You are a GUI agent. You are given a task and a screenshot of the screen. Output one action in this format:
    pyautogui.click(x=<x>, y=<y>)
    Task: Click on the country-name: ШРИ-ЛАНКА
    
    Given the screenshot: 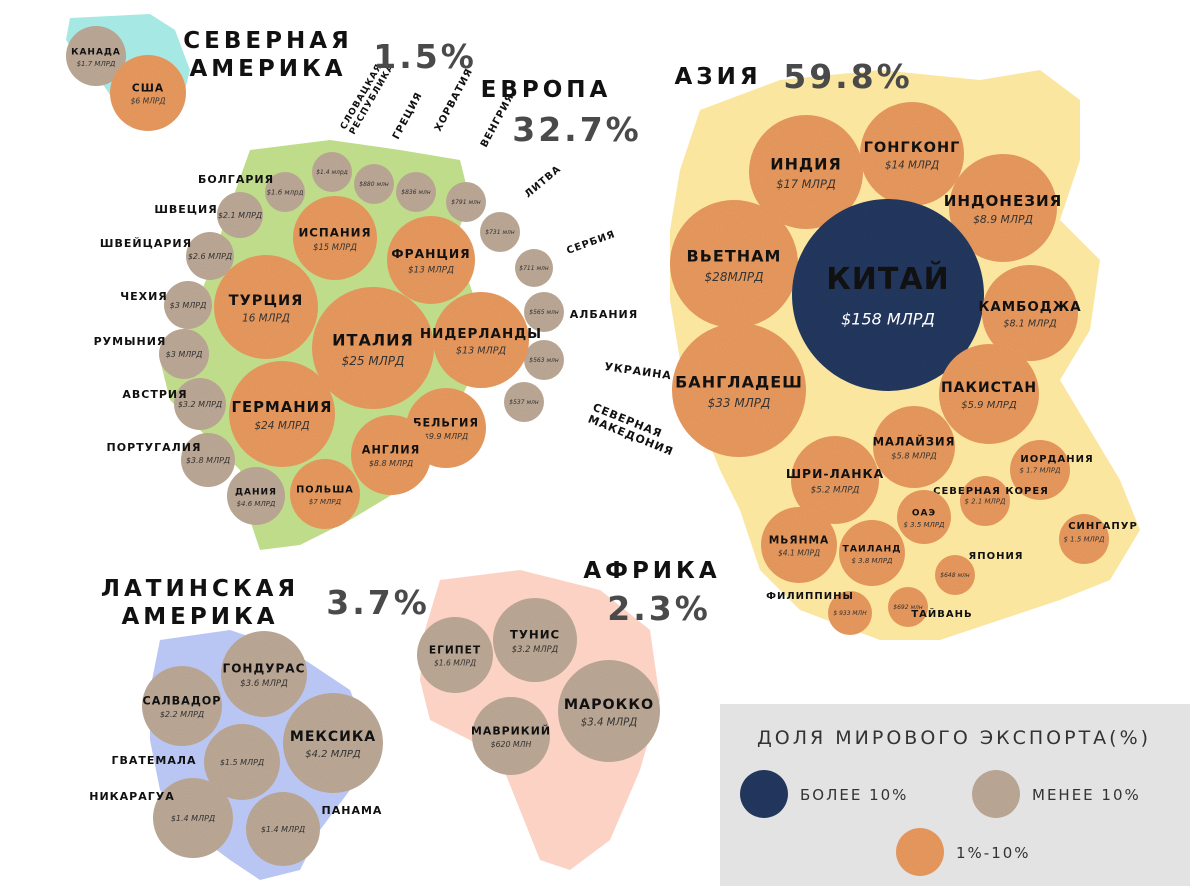 What is the action you would take?
    pyautogui.click(x=835, y=474)
    